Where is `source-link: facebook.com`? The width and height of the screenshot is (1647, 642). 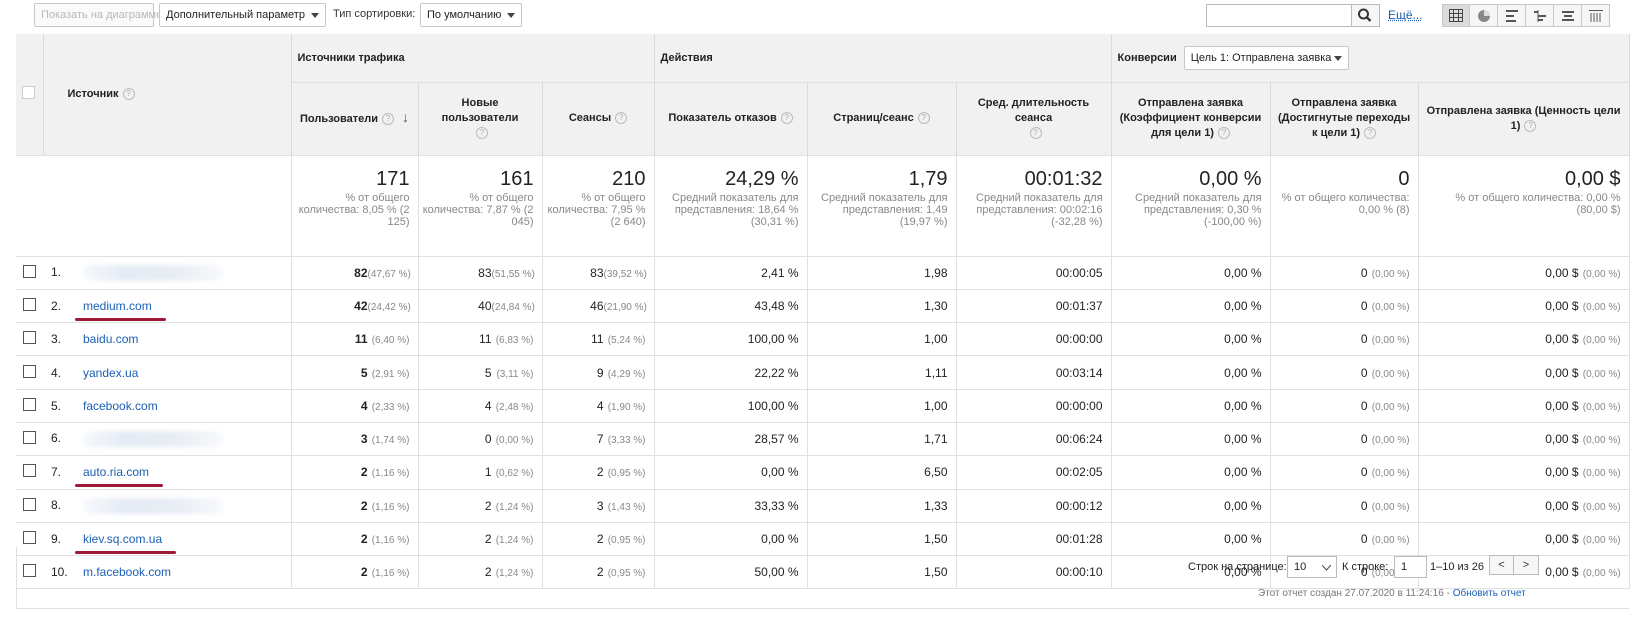
source-link: facebook.com is located at coordinates (120, 405).